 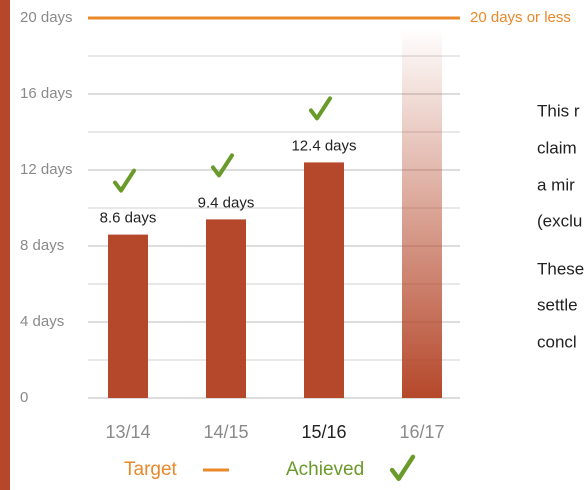 I want to click on y-tick-label: 8 days, so click(x=42, y=245).